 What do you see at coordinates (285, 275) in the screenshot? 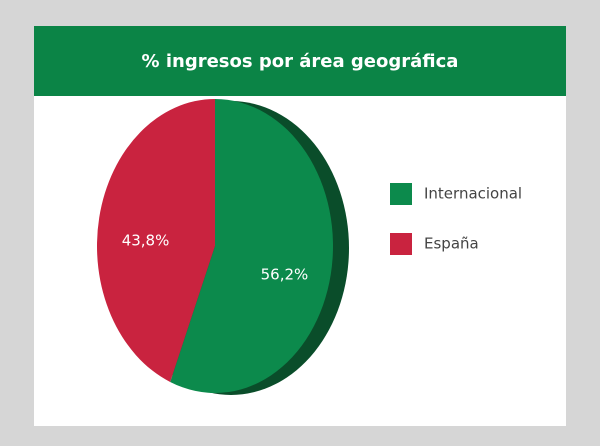
I see `value-label: 56,2%` at bounding box center [285, 275].